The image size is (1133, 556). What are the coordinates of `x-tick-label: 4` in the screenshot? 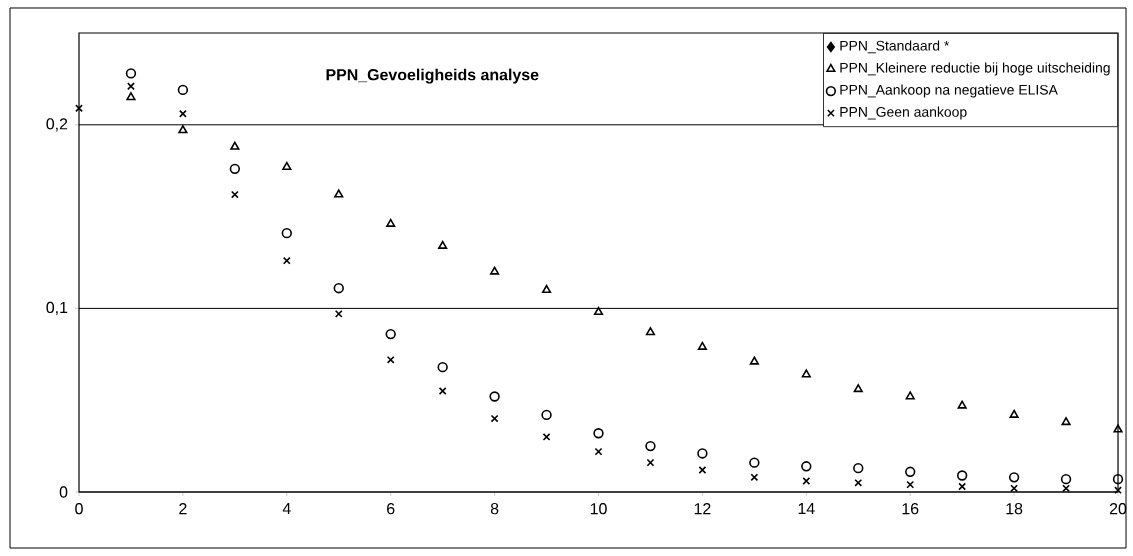 It's located at (286, 509).